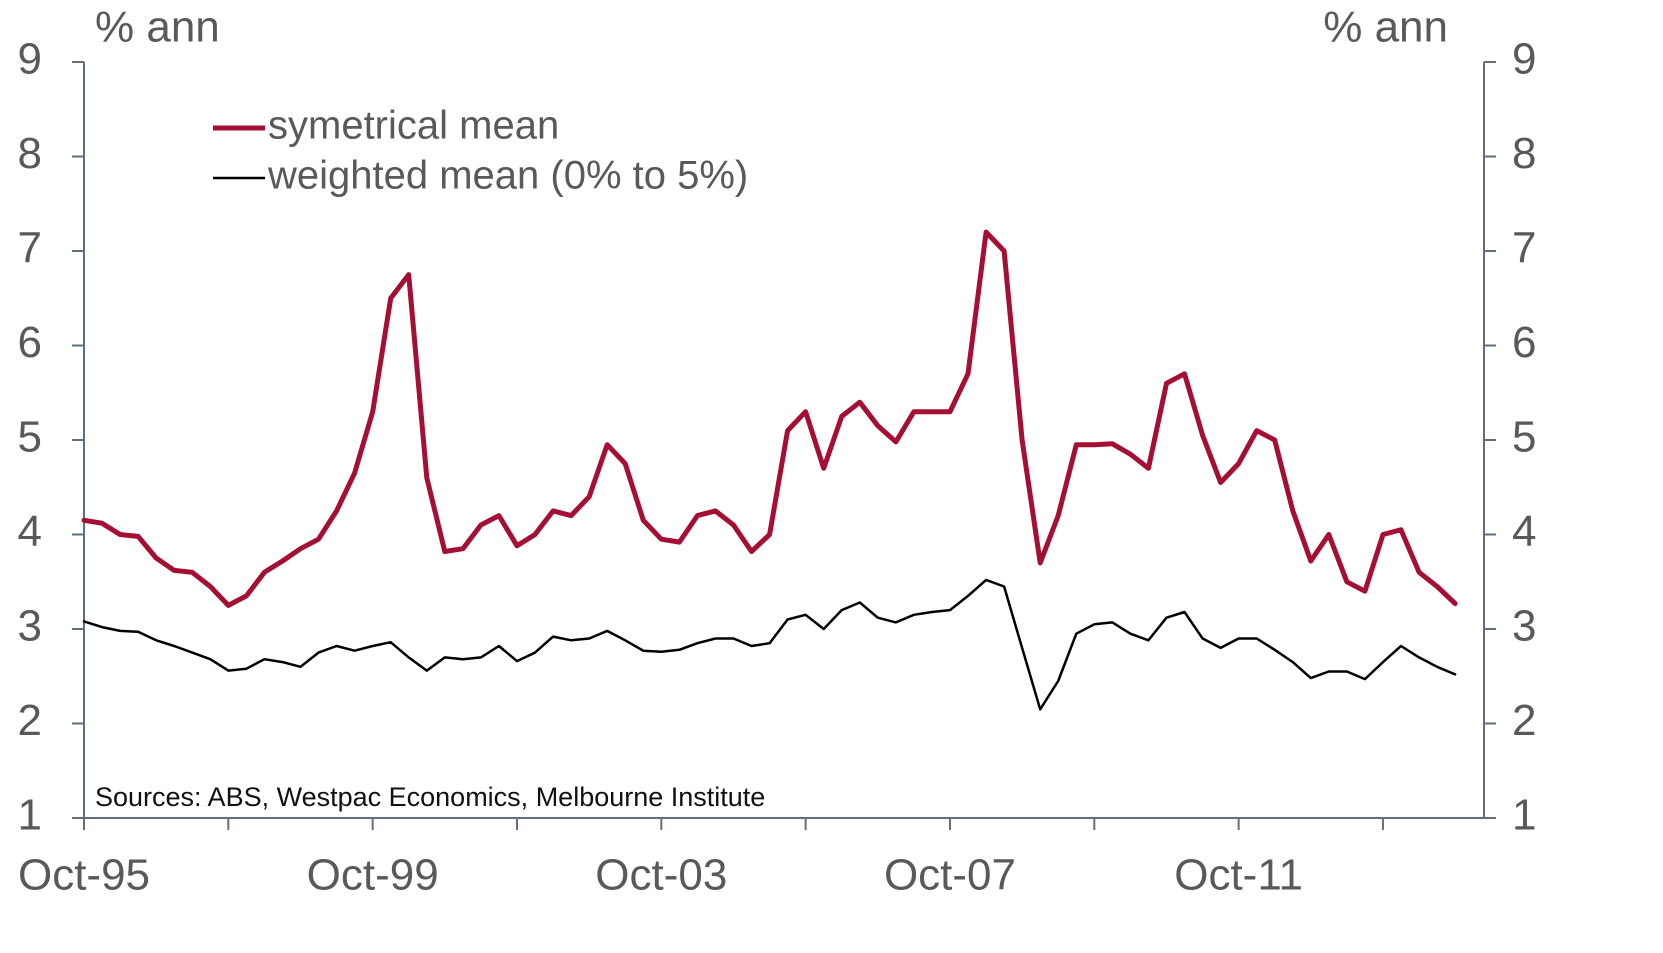 This screenshot has height=953, width=1663. I want to click on y2-tick-label: 6, so click(1524, 342).